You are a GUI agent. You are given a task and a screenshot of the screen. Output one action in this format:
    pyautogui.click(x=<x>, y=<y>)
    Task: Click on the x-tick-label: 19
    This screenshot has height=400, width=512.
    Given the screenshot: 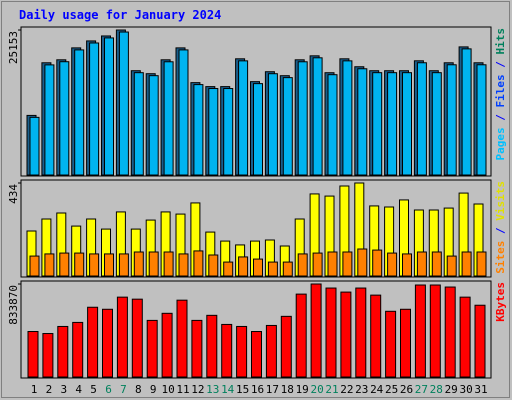 What is the action you would take?
    pyautogui.click(x=302, y=389)
    